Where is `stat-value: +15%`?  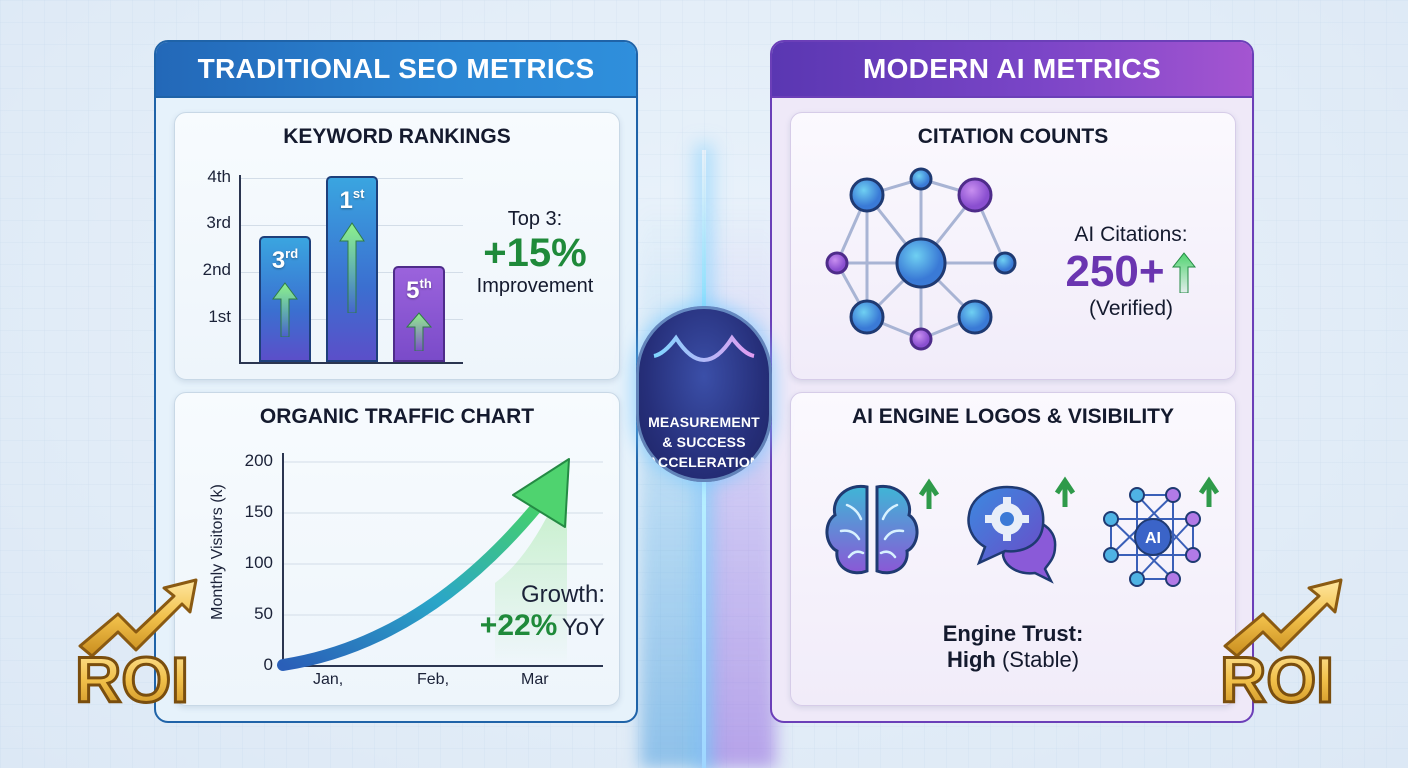
stat-value: +15% is located at coordinates (535, 253).